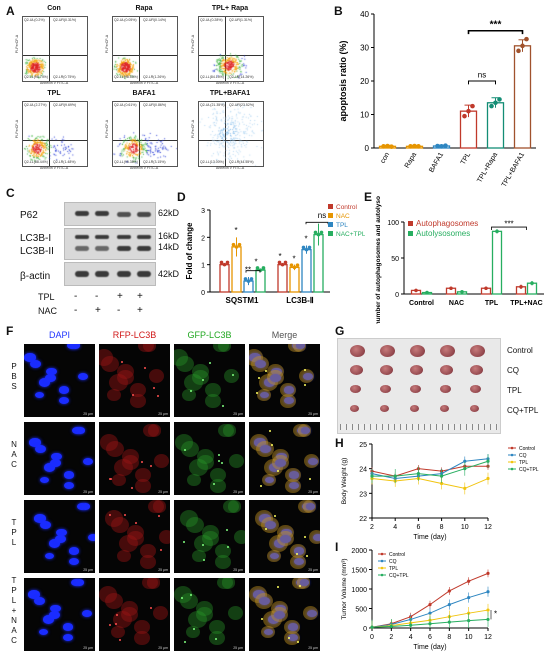 This screenshot has height=661, width=550. I want to click on blot-p62, so click(110, 214).